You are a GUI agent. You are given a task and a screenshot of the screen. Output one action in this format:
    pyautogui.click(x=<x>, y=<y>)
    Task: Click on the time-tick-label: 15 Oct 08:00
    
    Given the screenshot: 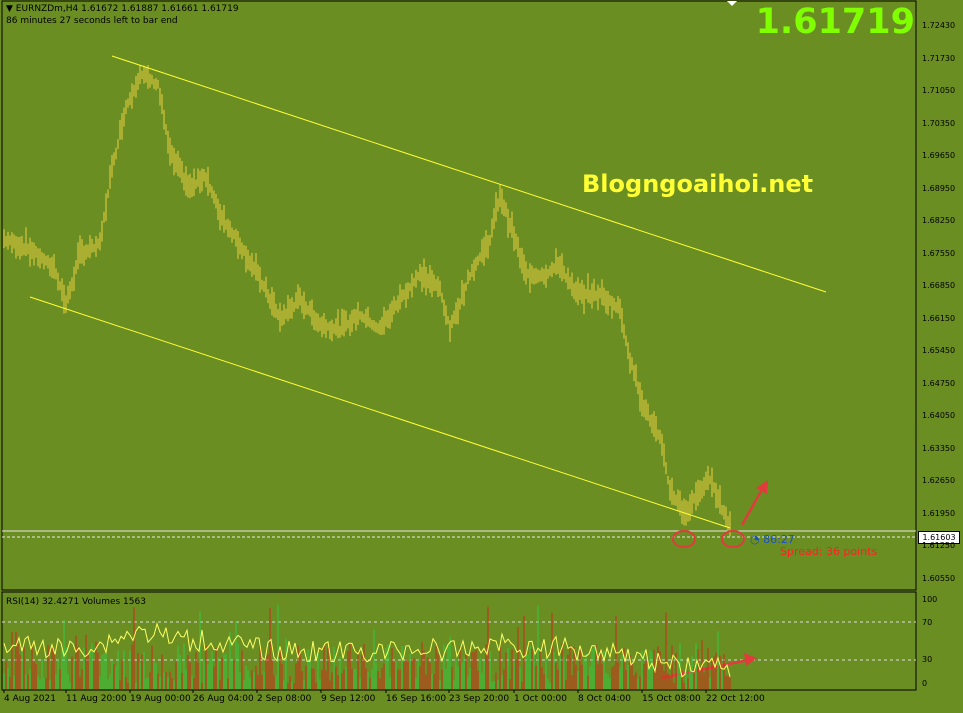 What is the action you would take?
    pyautogui.click(x=671, y=699)
    